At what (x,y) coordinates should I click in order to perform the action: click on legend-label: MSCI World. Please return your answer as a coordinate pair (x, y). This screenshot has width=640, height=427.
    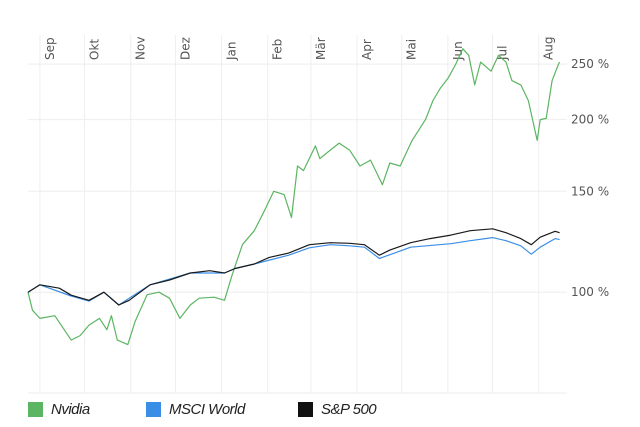
    Looking at the image, I should click on (207, 409).